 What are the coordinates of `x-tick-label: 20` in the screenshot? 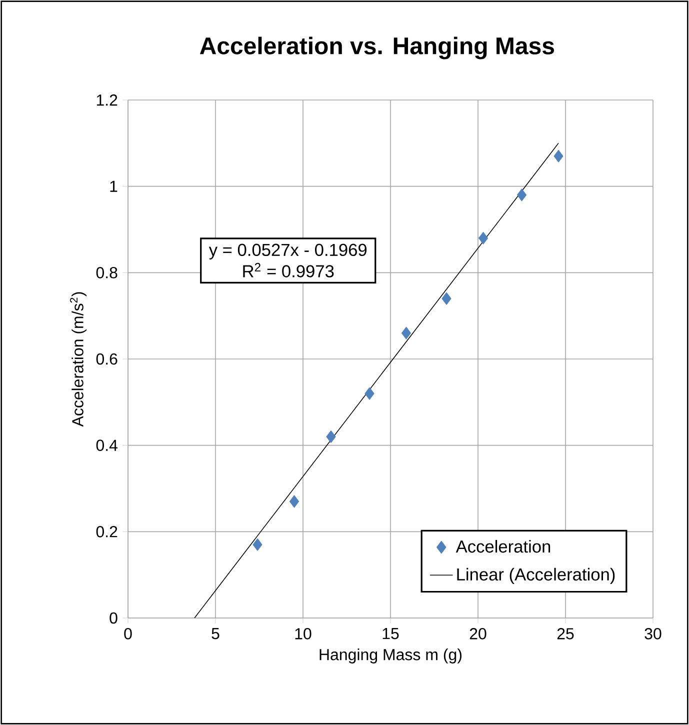 It's located at (478, 634).